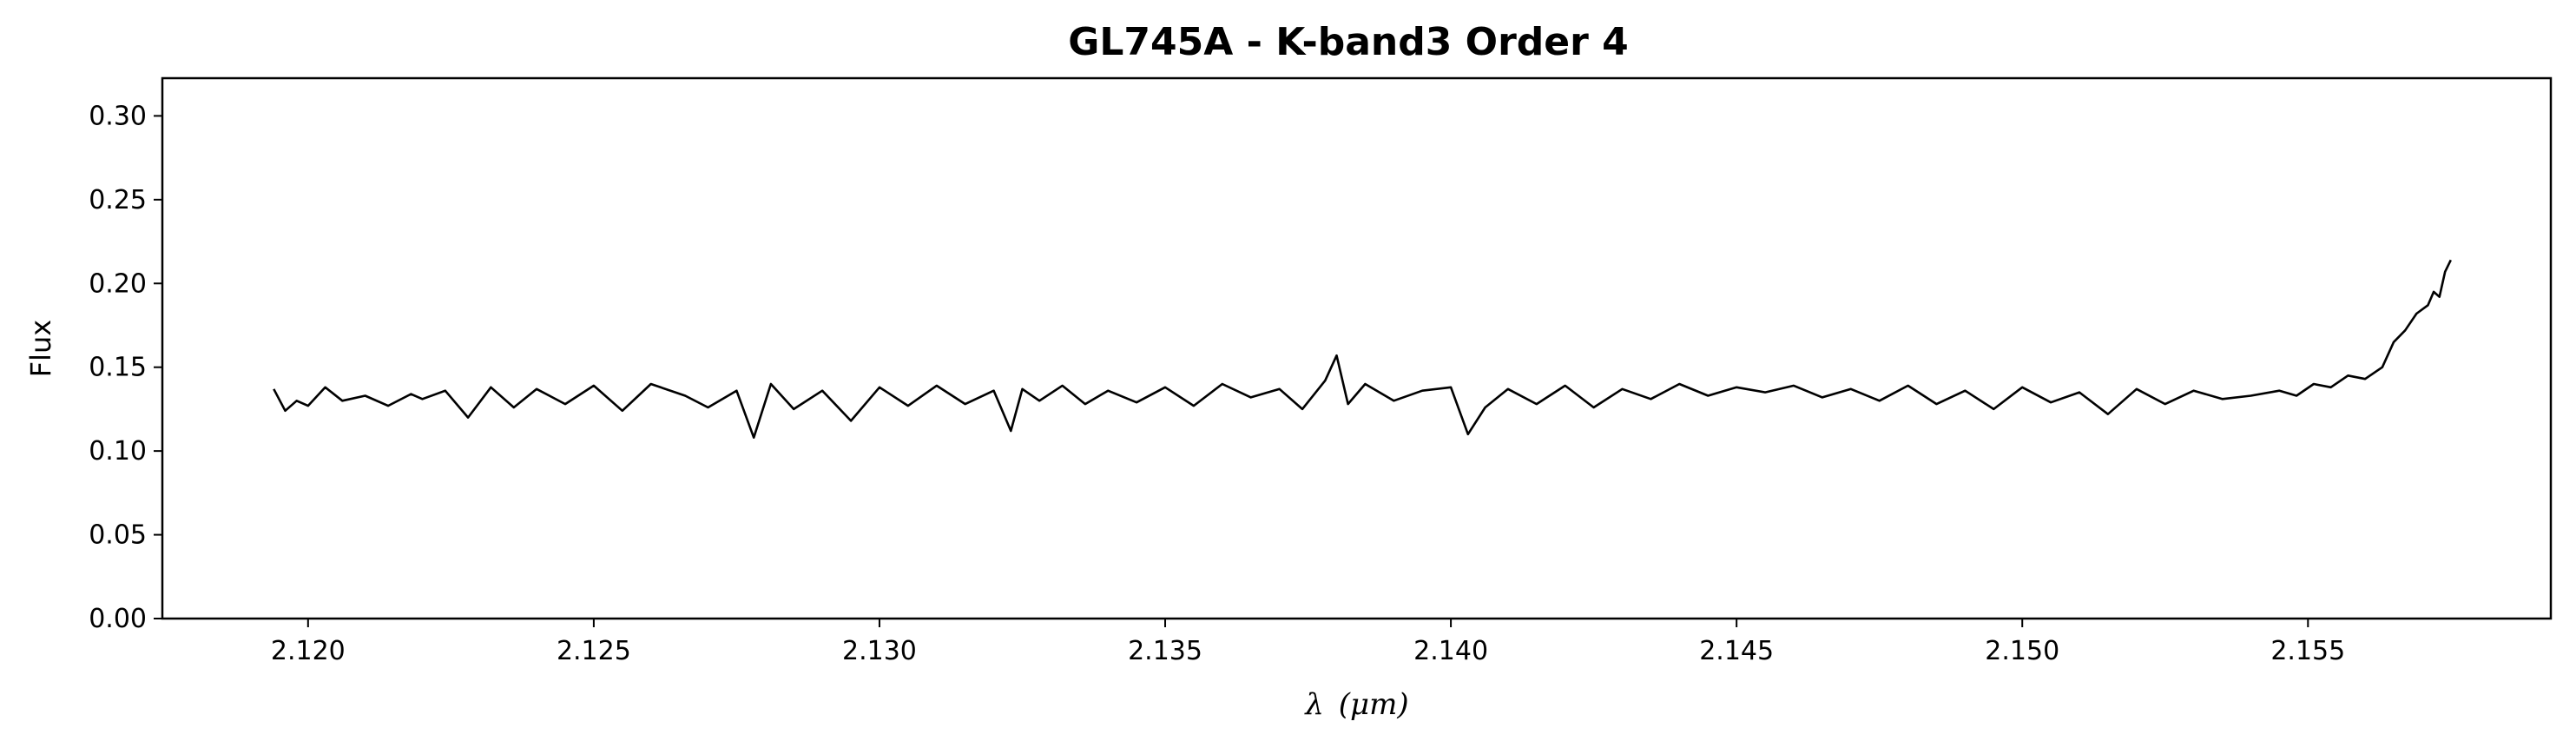 The width and height of the screenshot is (2576, 748). What do you see at coordinates (2022, 651) in the screenshot?
I see `x-tick-label: 2.150` at bounding box center [2022, 651].